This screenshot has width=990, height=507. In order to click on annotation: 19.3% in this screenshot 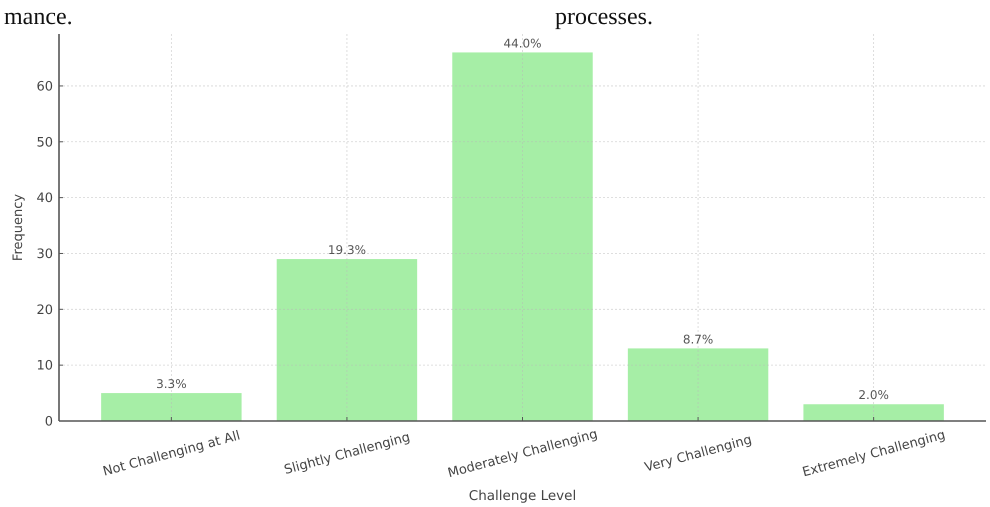, I will do `click(347, 250)`.